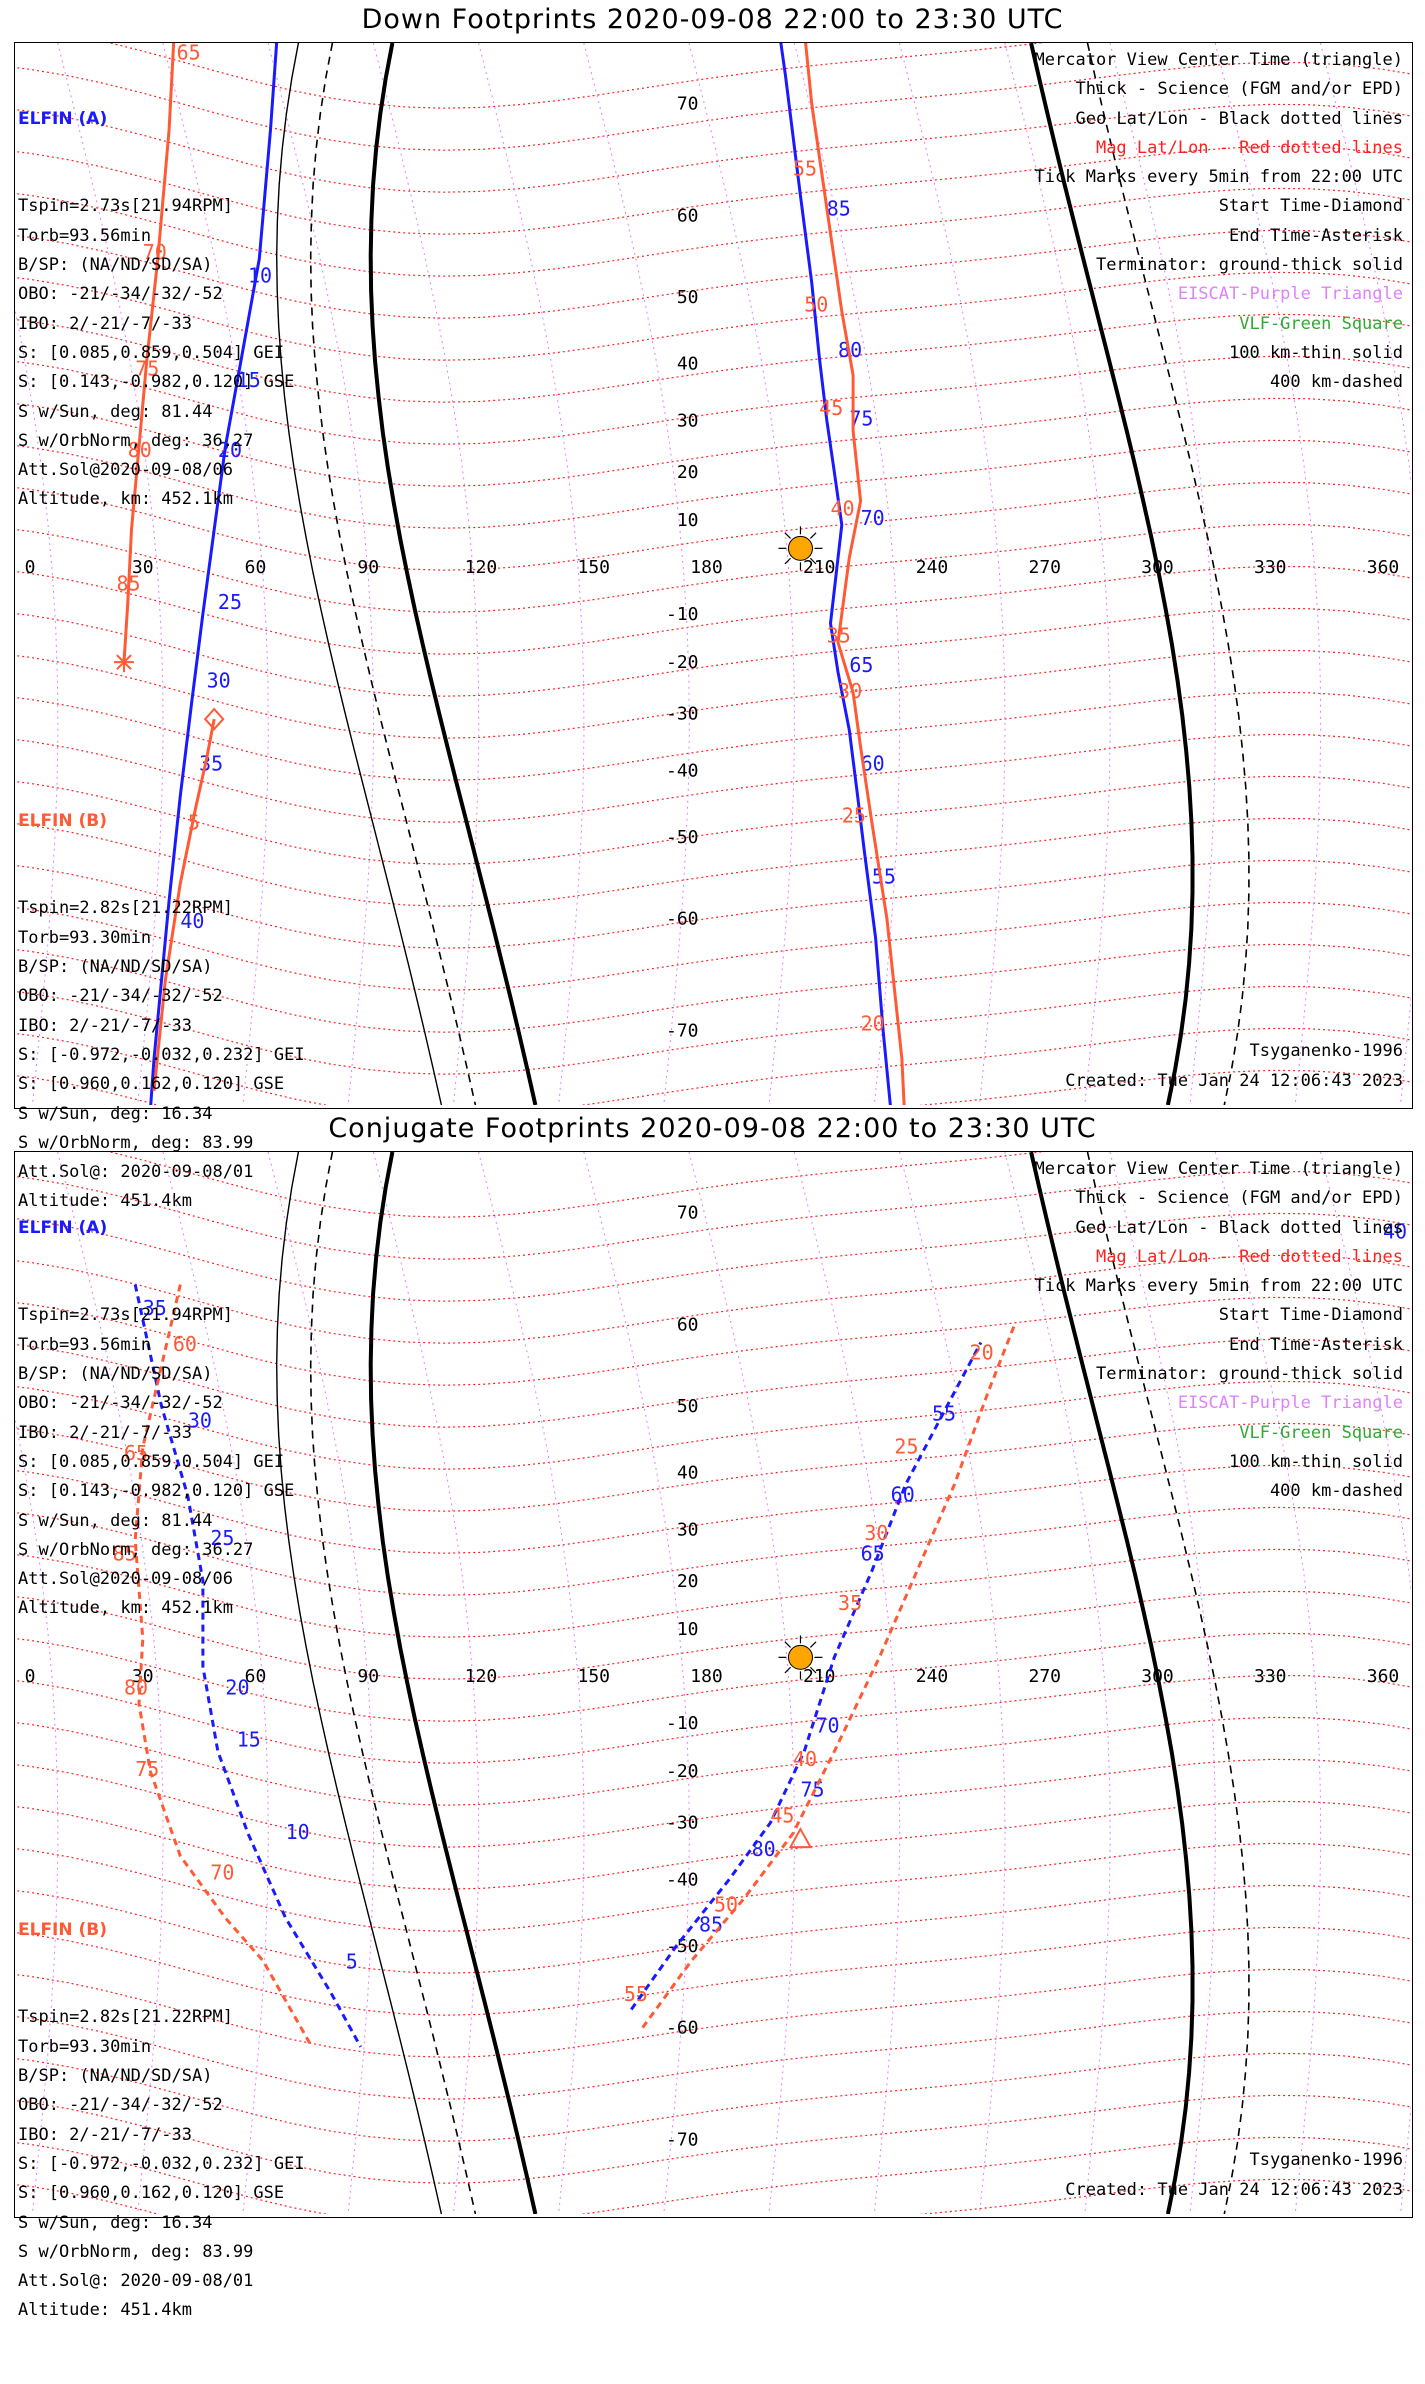 This screenshot has height=2384, width=1425. I want to click on y-tick-label: -20, so click(682, 662).